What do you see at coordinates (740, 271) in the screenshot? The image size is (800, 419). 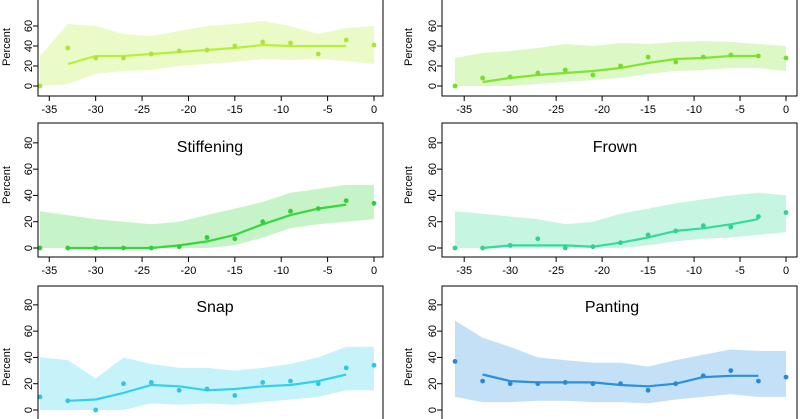 I see `panel-4-xtick-label: -5` at bounding box center [740, 271].